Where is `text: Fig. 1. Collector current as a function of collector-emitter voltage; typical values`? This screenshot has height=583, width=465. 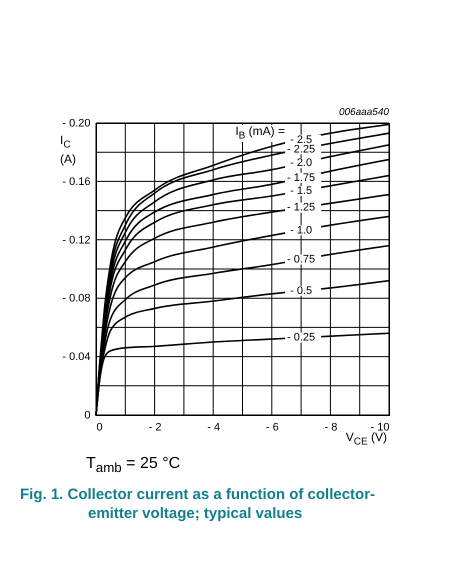
text: Fig. 1. Collector current as a function of collector-emitter voltage; typical values is located at coordinates (198, 504).